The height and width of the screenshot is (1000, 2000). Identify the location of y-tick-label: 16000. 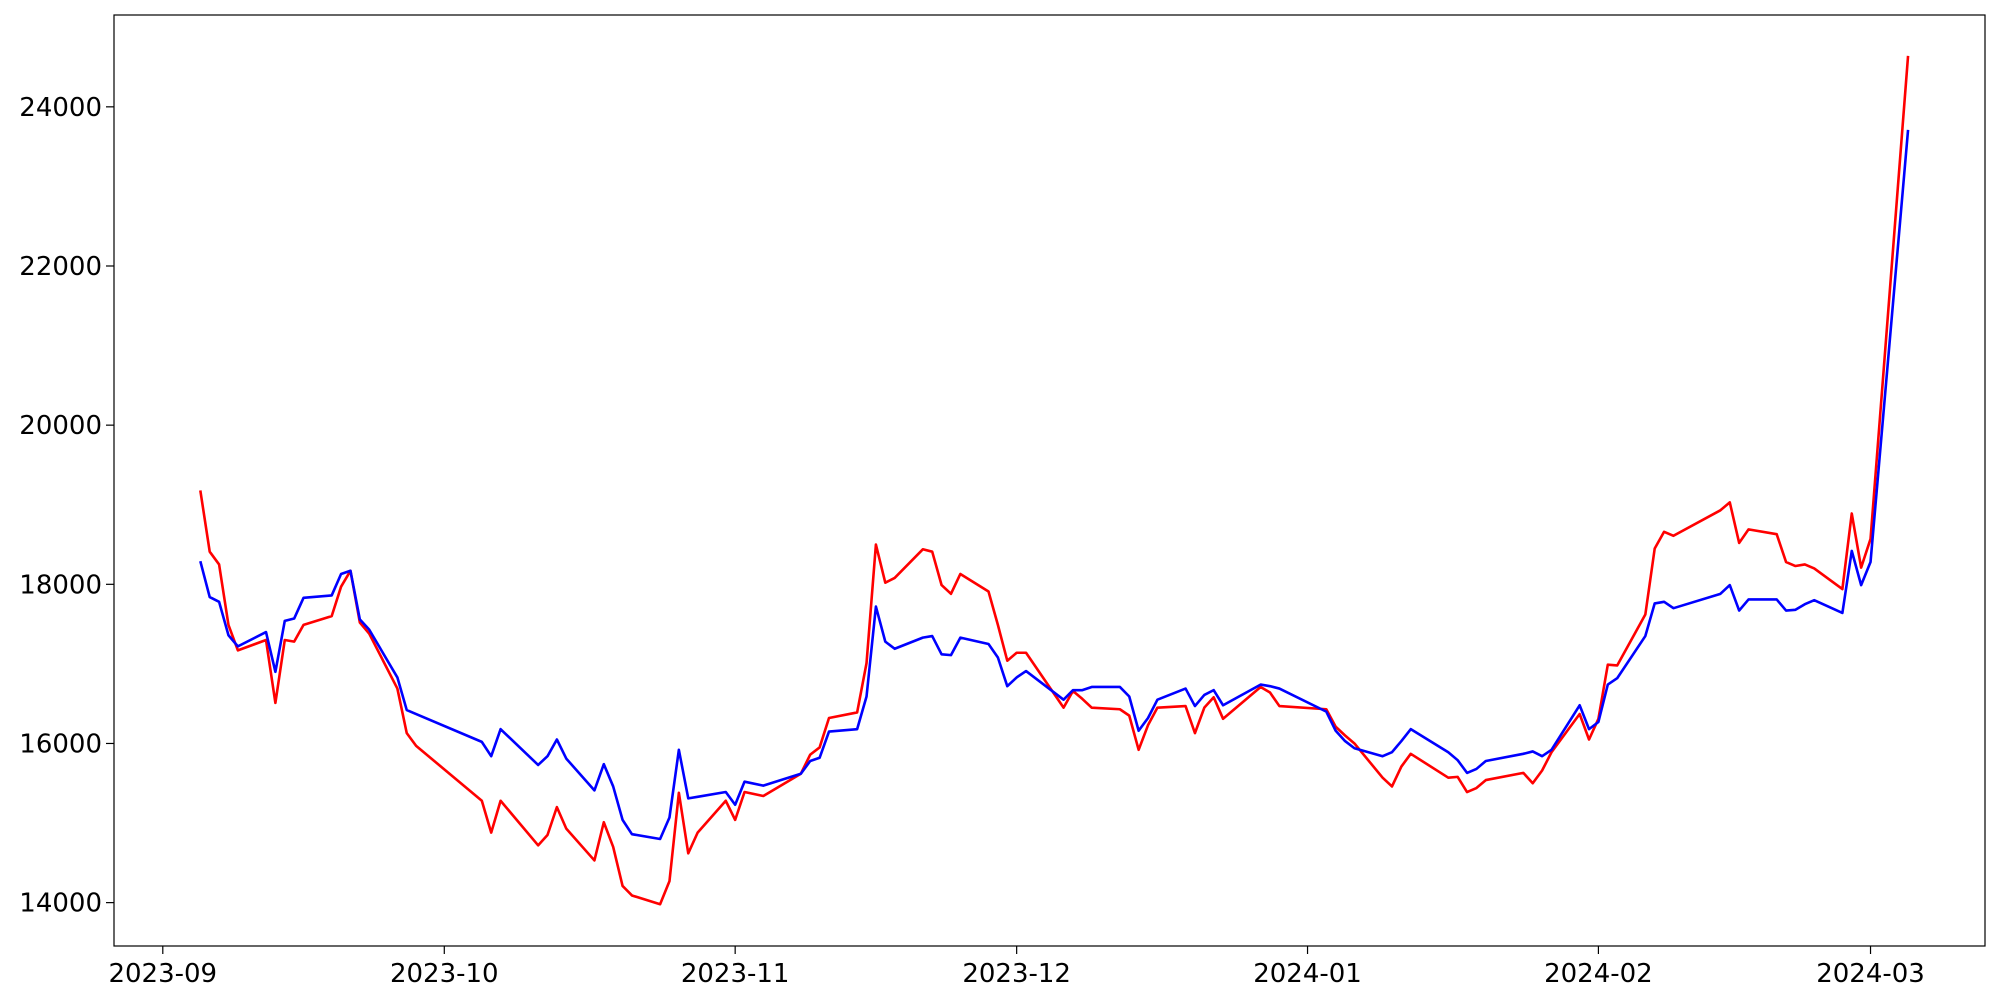
(60, 744).